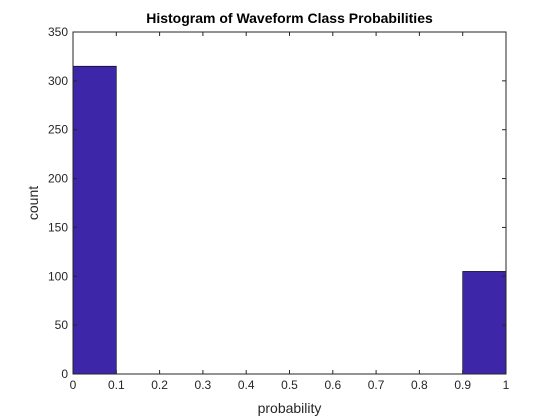 This screenshot has width=560, height=420. Describe the element at coordinates (462, 385) in the screenshot. I see `x-tick-label: 0.9` at that location.